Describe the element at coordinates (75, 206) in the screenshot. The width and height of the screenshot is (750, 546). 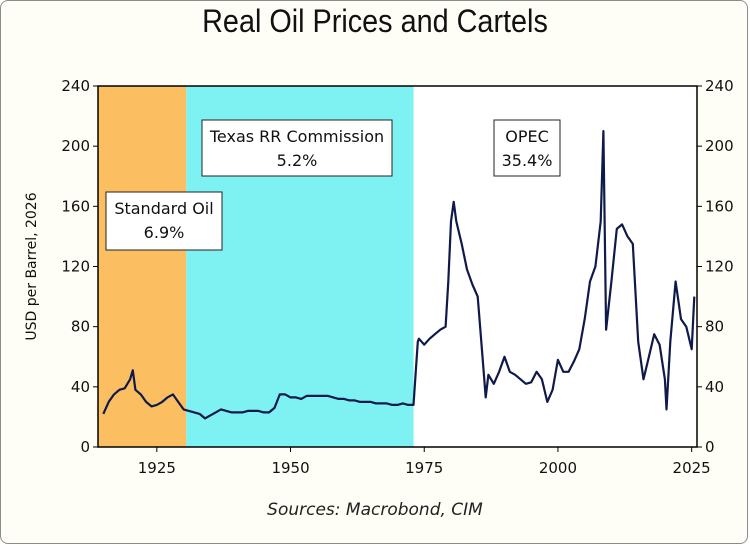
I see `y-tick-label-left: 160` at that location.